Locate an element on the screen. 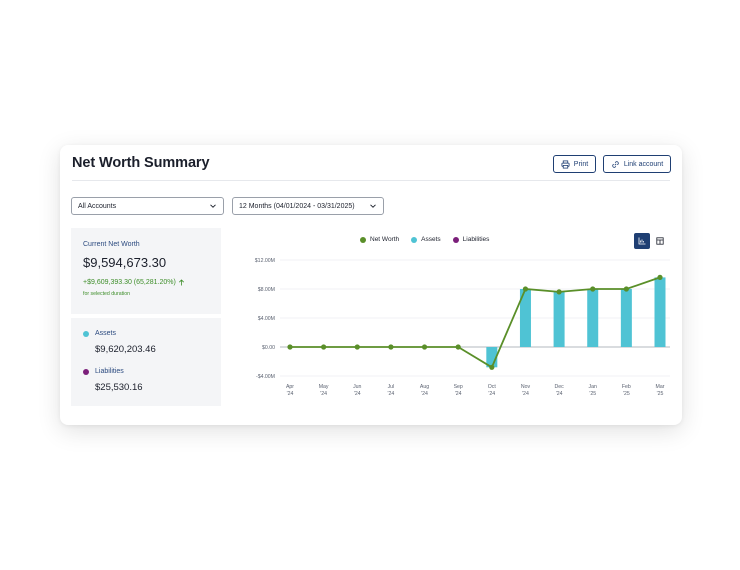 The height and width of the screenshot is (570, 740). accounts-select-value: All Accounts is located at coordinates (97, 206).